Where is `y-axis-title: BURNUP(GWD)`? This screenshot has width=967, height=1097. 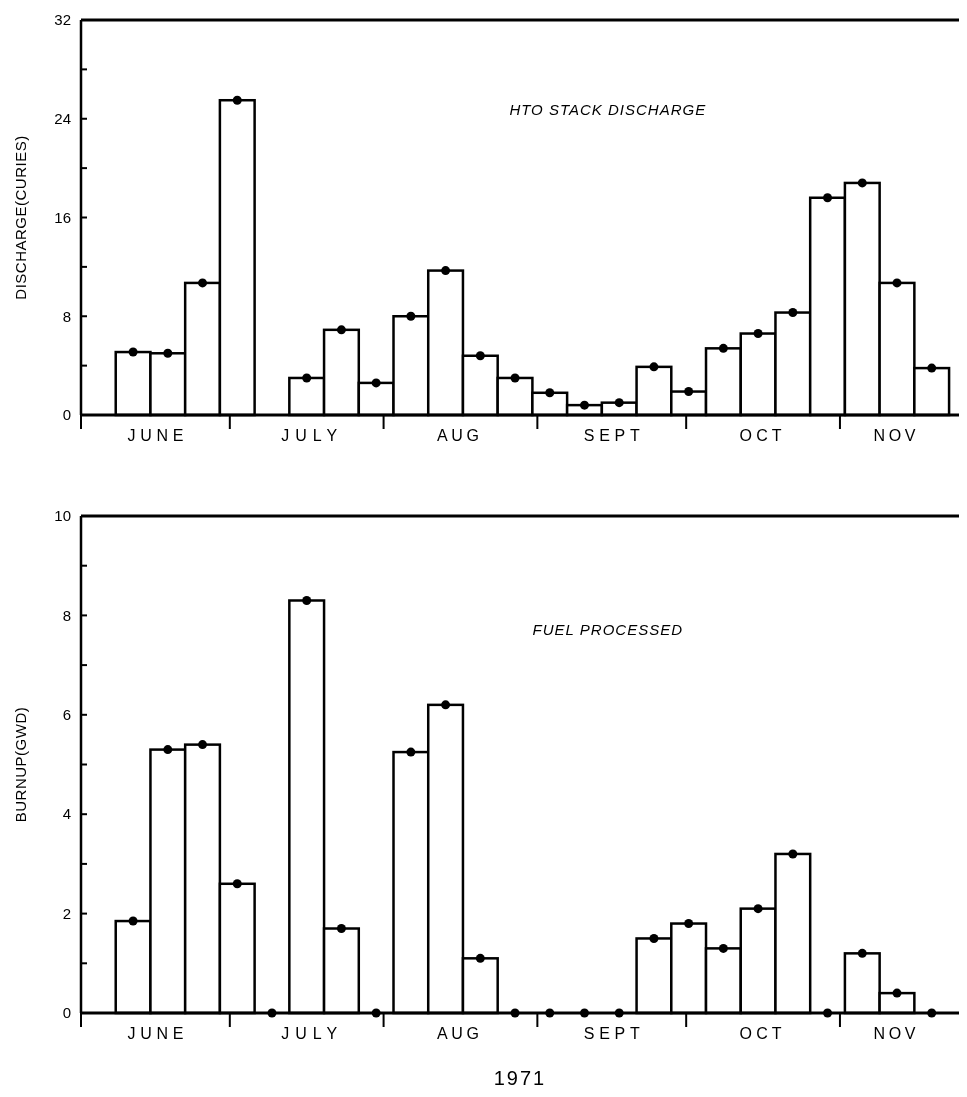 y-axis-title: BURNUP(GWD) is located at coordinates (20, 764).